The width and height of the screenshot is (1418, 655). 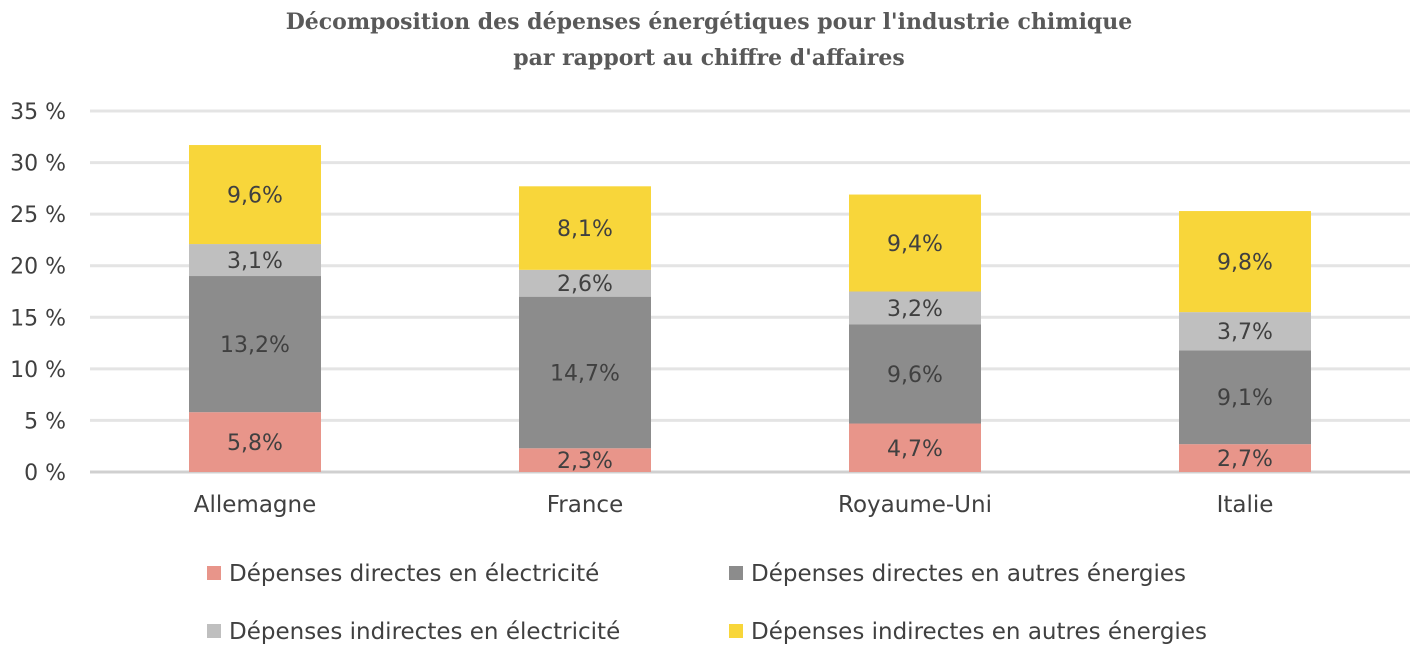 I want to click on data-label: 3,2%, so click(x=915, y=309).